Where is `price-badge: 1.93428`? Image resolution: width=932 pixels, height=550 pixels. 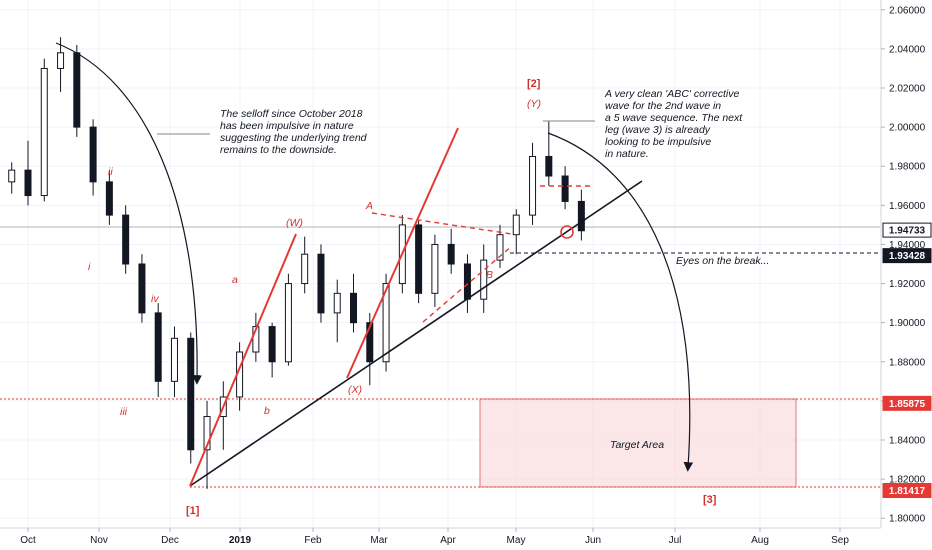
price-badge: 1.93428 is located at coordinates (907, 256).